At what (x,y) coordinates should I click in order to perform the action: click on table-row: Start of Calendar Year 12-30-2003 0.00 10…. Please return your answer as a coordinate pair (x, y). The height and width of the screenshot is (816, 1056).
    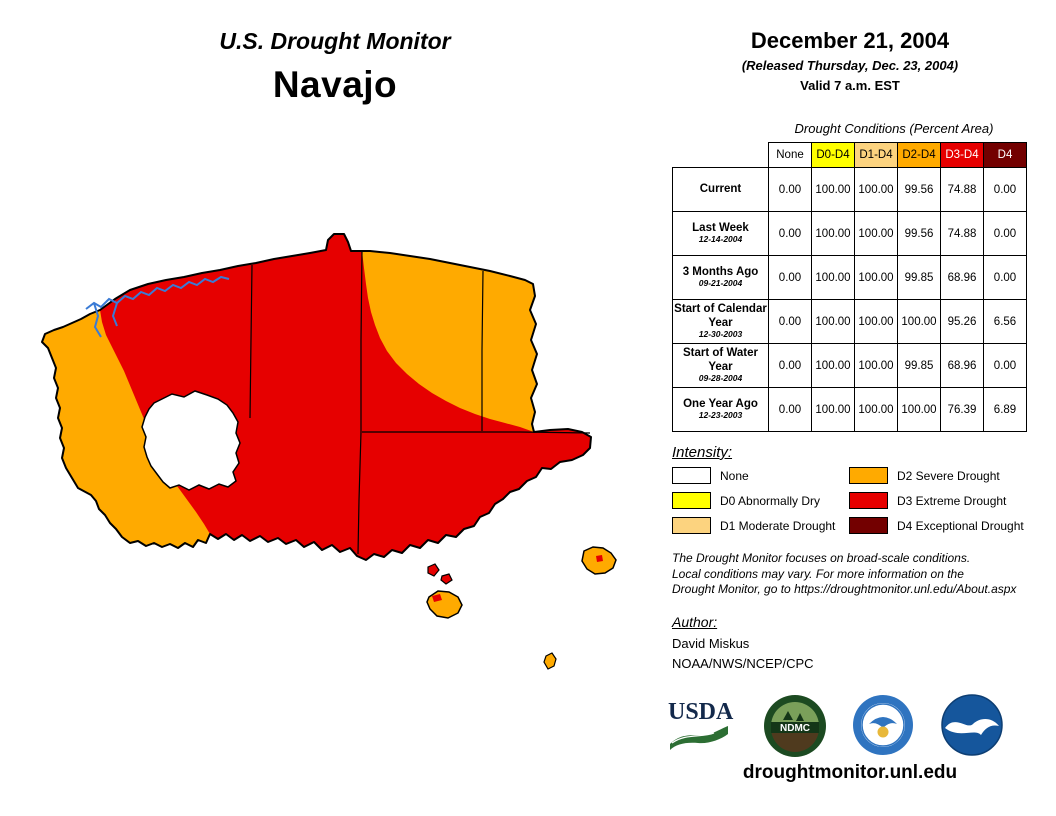
    Looking at the image, I should click on (849, 321).